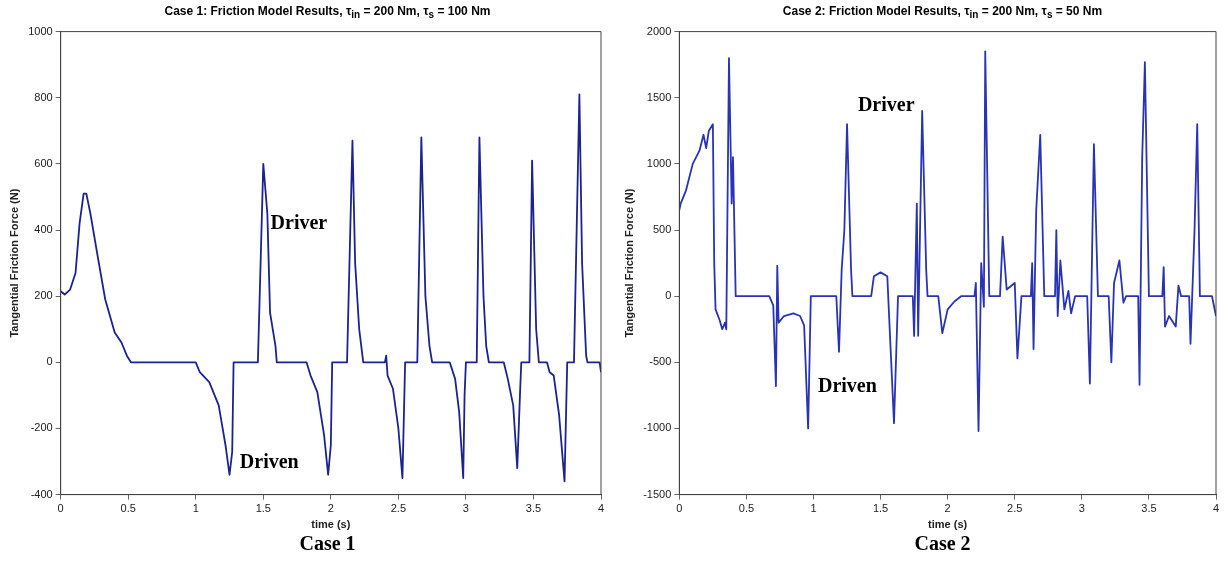 The height and width of the screenshot is (569, 1231). What do you see at coordinates (659, 30) in the screenshot?
I see `y-tick-label: 2000` at bounding box center [659, 30].